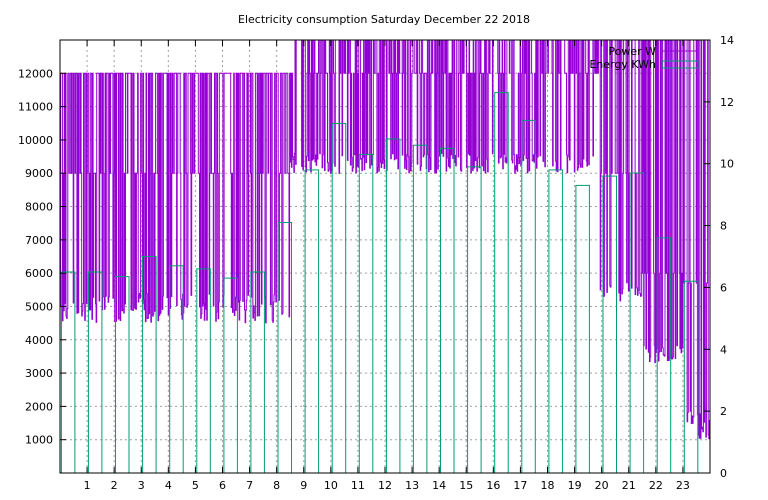  Describe the element at coordinates (683, 485) in the screenshot. I see `x-tick-label: 23` at that location.